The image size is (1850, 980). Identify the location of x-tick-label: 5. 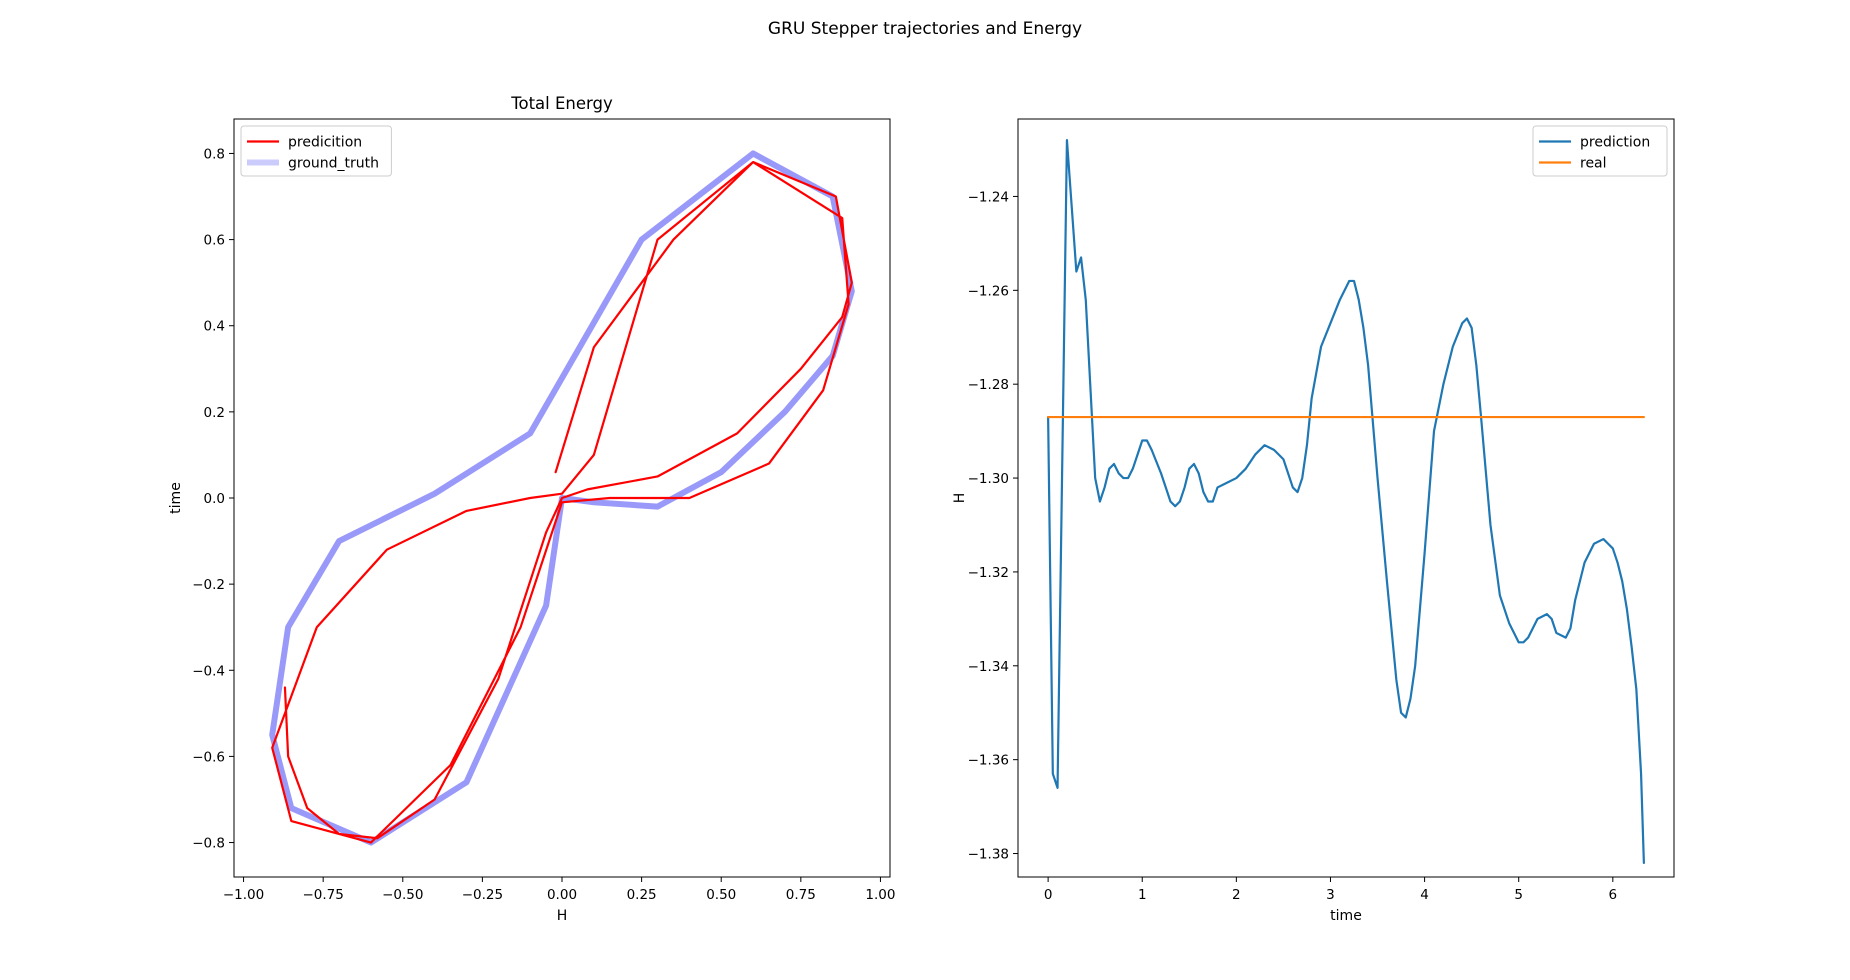
(1518, 895).